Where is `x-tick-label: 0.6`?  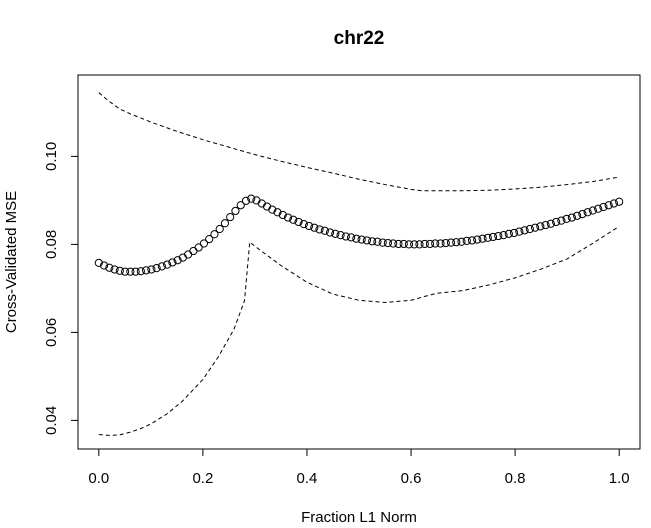
x-tick-label: 0.6 is located at coordinates (411, 478).